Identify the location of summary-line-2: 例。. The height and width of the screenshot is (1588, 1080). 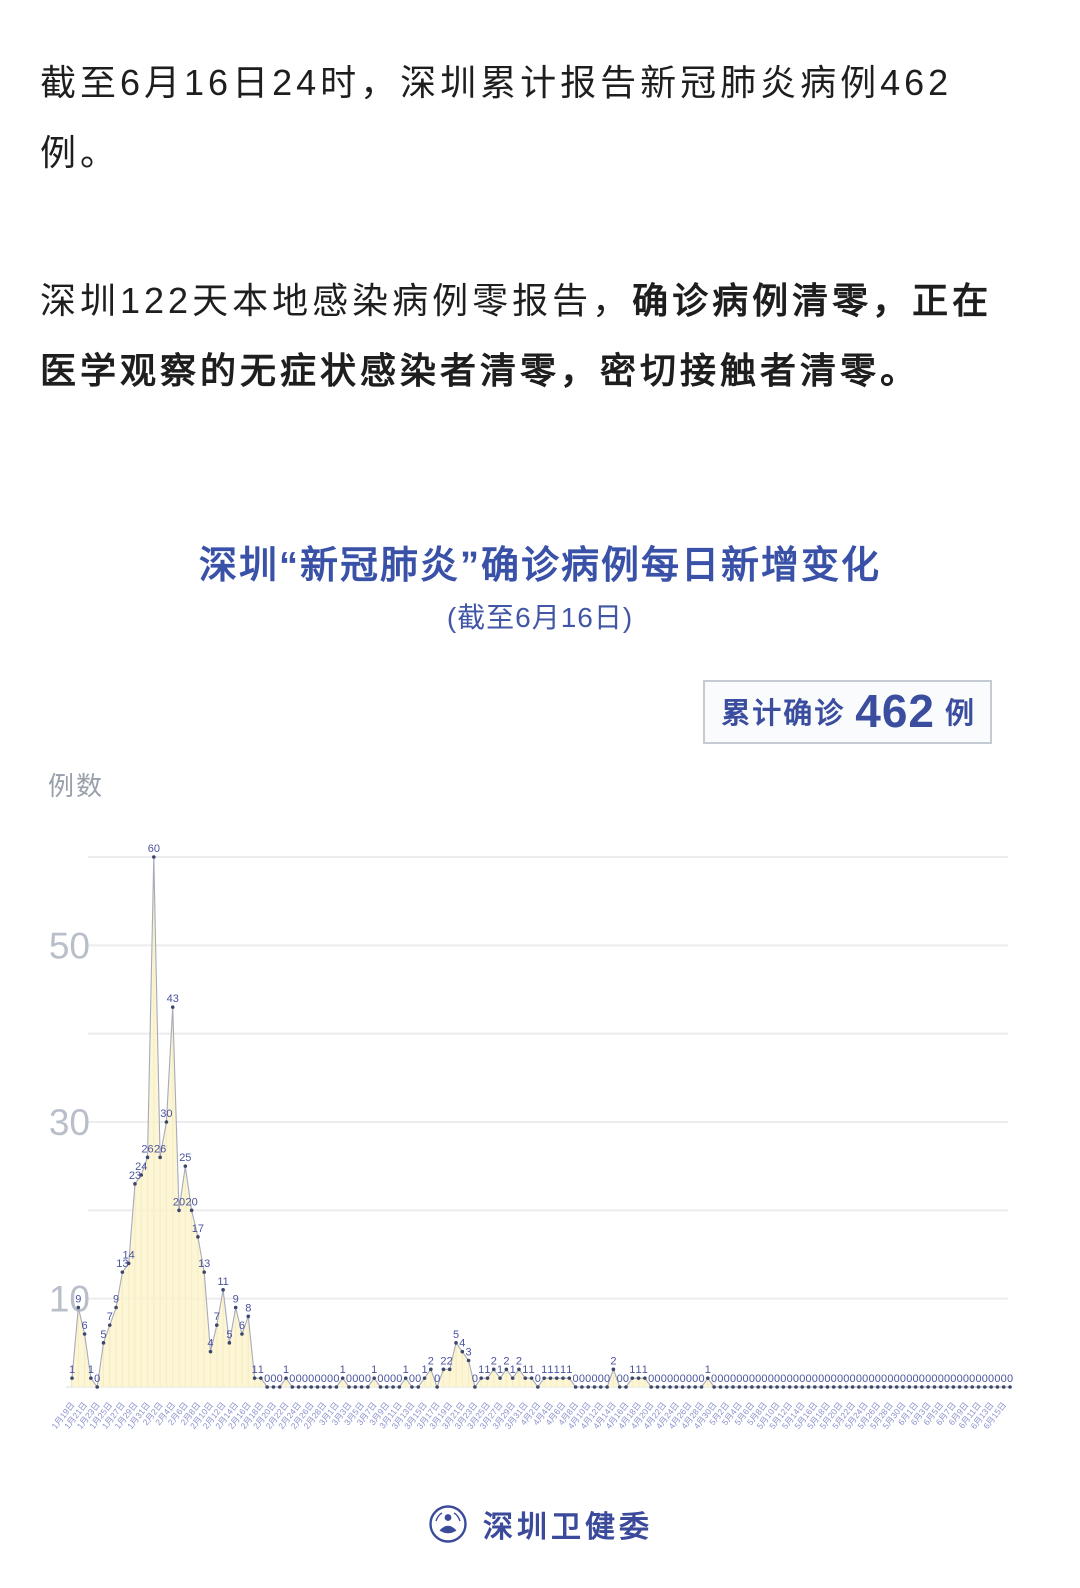
(80, 152).